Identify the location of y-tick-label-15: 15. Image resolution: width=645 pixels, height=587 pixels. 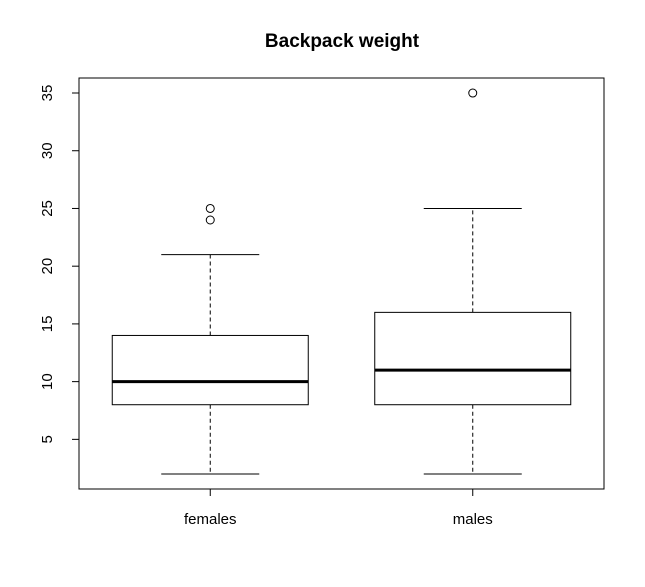
(47, 324).